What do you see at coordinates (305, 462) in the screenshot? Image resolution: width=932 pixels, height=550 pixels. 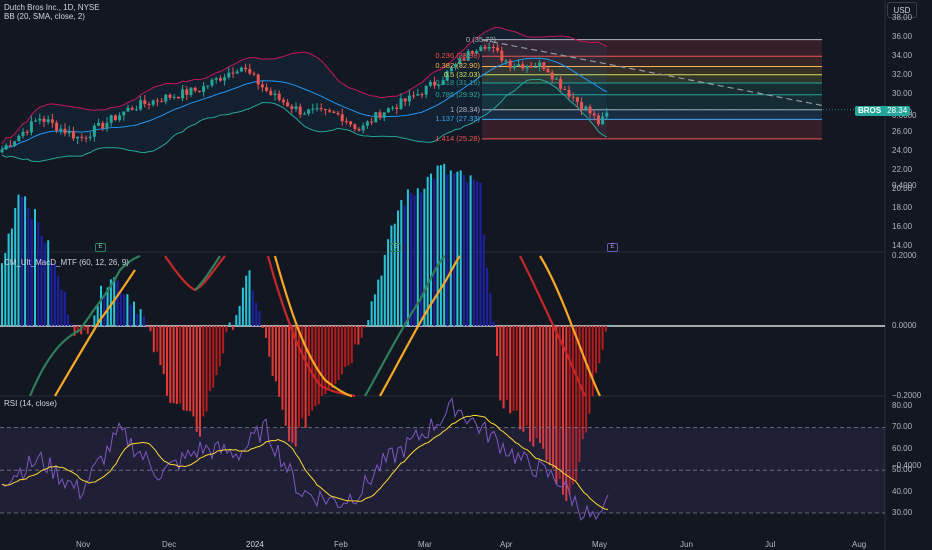 I see `rsi-ma-line` at bounding box center [305, 462].